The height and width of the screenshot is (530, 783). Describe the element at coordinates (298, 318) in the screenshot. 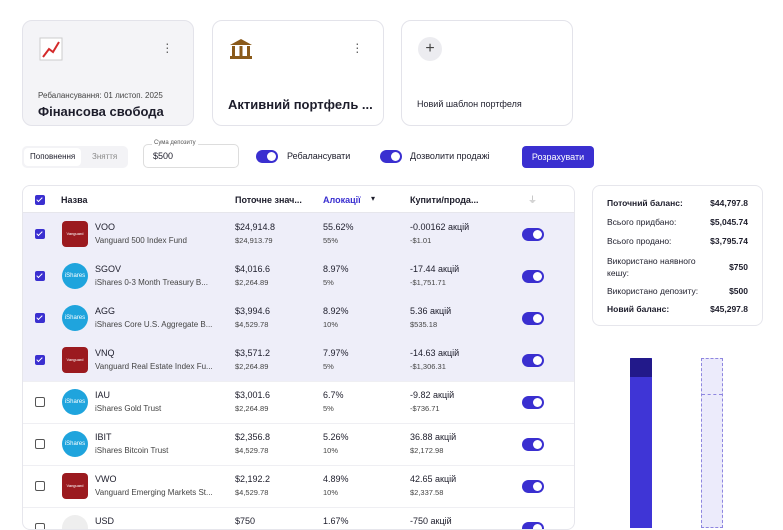

I see `row-highlight` at that location.